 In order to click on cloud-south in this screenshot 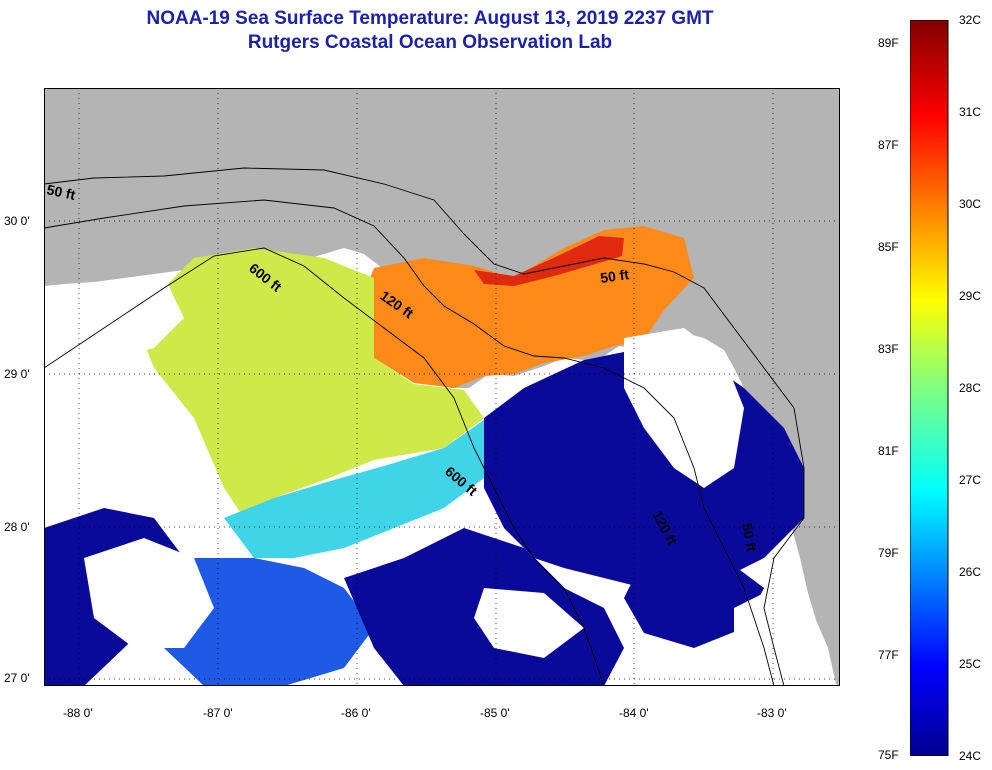, I will do `click(529, 623)`.